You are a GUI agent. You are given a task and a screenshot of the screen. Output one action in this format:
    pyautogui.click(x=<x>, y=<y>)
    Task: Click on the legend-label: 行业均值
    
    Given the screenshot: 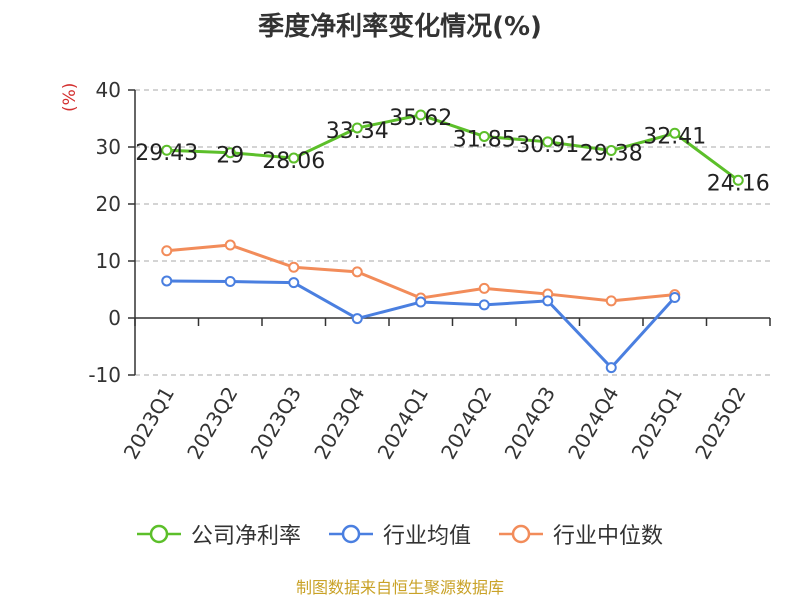 What is the action you would take?
    pyautogui.click(x=426, y=536)
    